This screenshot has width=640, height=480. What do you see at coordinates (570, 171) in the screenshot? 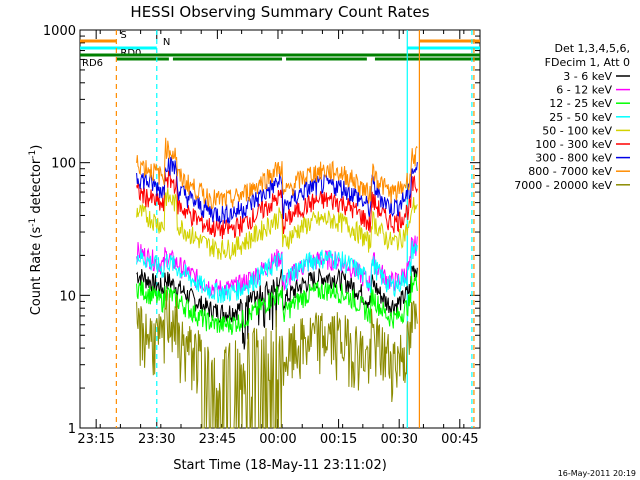
I see `legend-entry-label: 800 - 7000 keV` at bounding box center [570, 171].